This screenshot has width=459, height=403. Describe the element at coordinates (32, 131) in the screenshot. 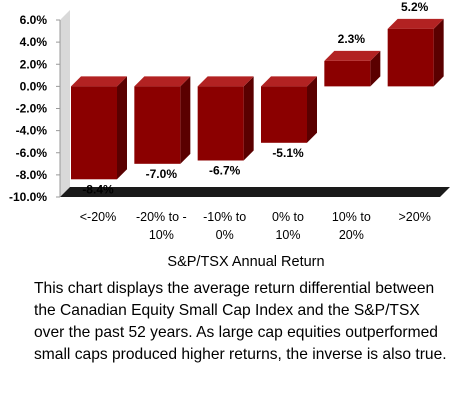

I see `y-tick-label: -4.0%` at that location.